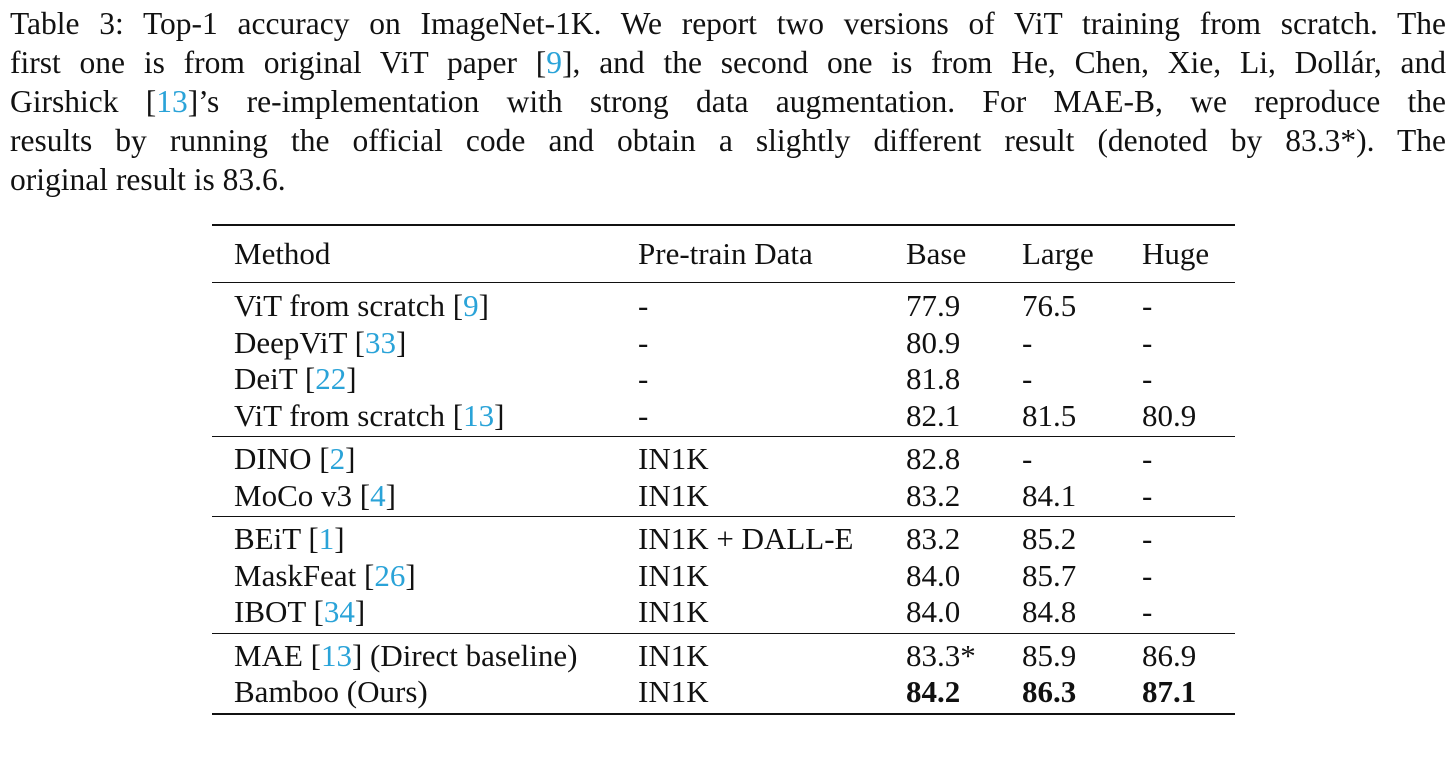  What do you see at coordinates (331, 378) in the screenshot?
I see `citation-link: 22` at bounding box center [331, 378].